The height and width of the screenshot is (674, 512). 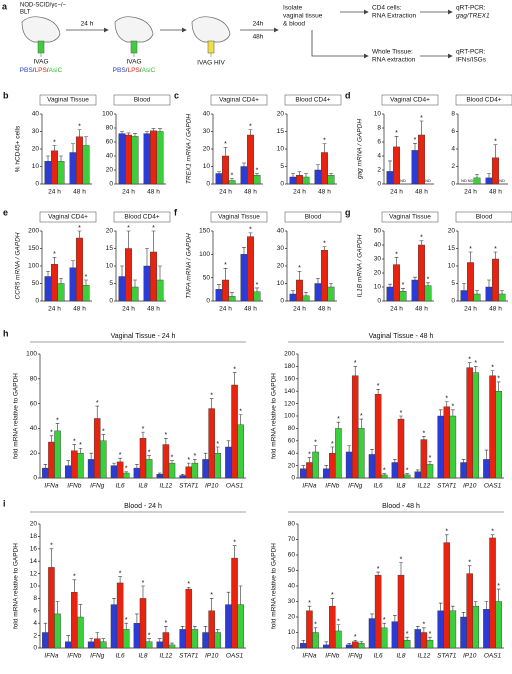 What do you see at coordinates (120, 486) in the screenshot?
I see `x-tick-label: IL6` at bounding box center [120, 486].